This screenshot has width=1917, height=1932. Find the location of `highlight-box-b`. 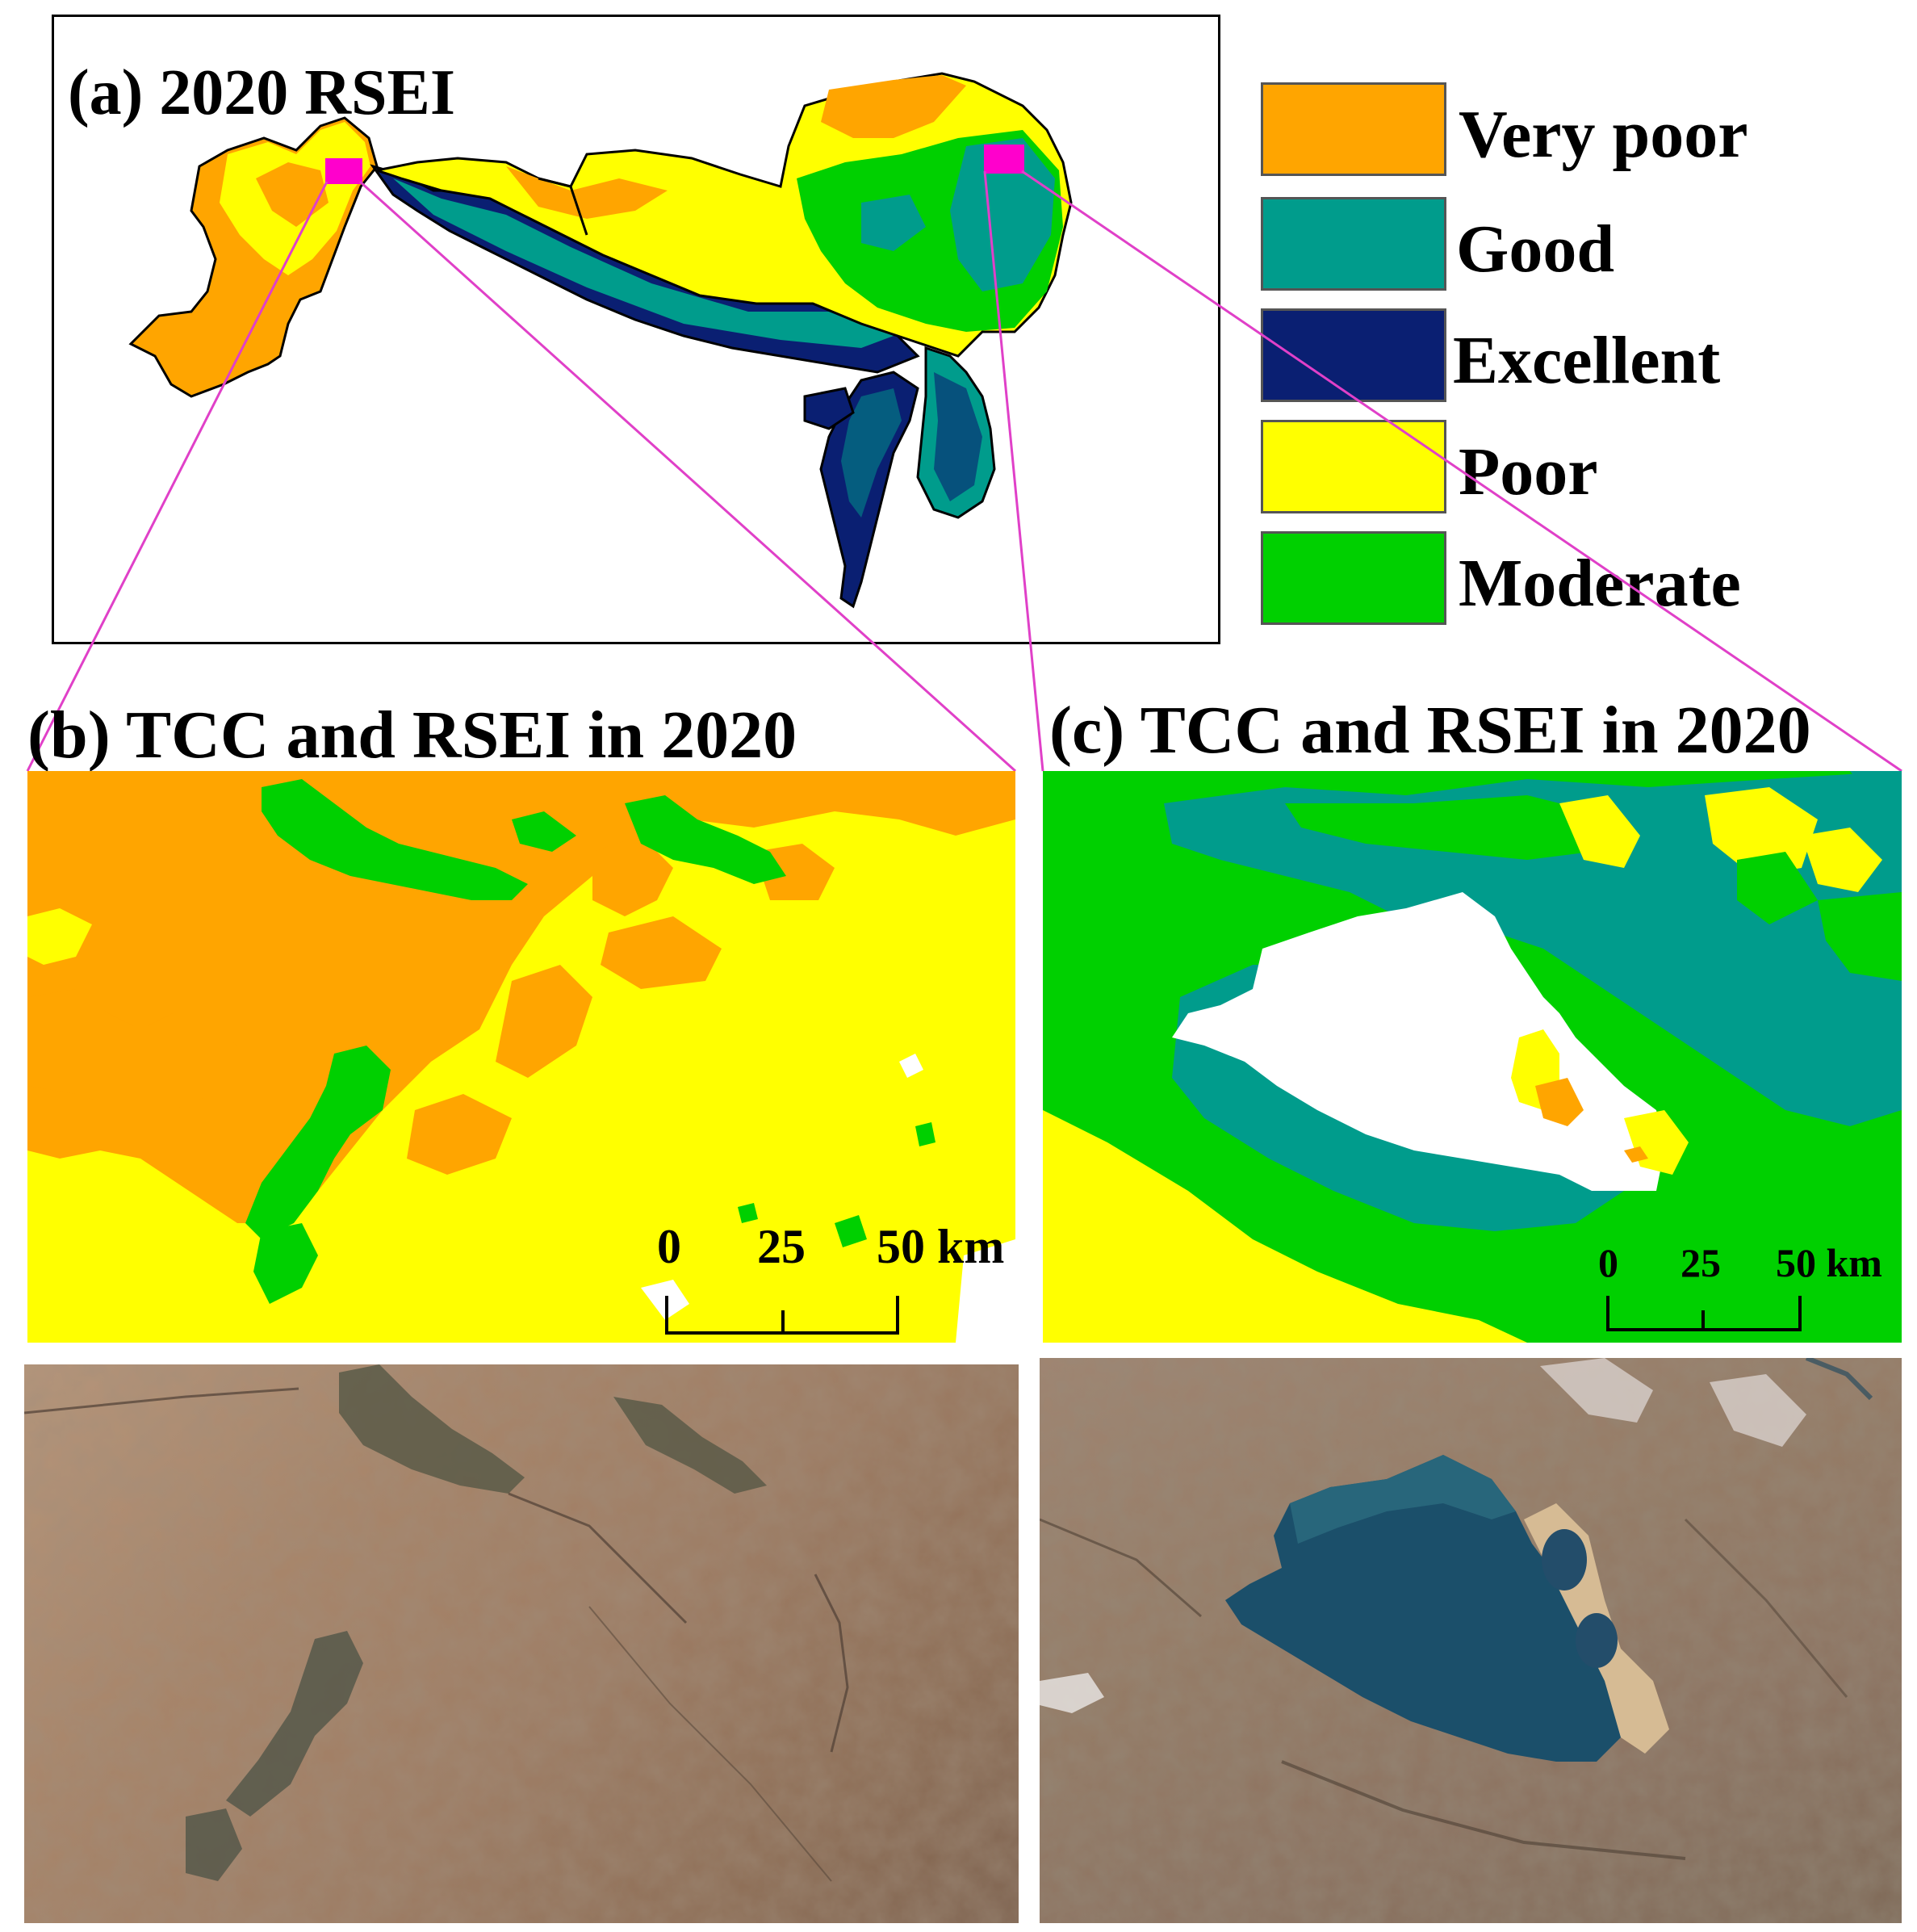

highlight-box-b is located at coordinates (343, 171).